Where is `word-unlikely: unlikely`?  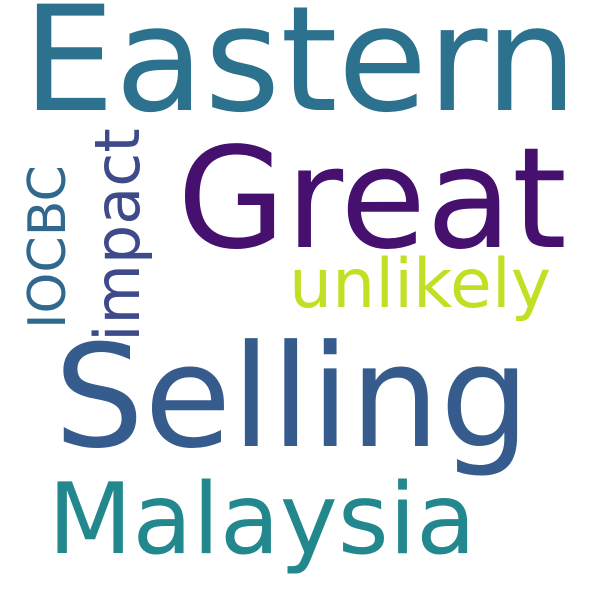 word-unlikely: unlikely is located at coordinates (420, 284).